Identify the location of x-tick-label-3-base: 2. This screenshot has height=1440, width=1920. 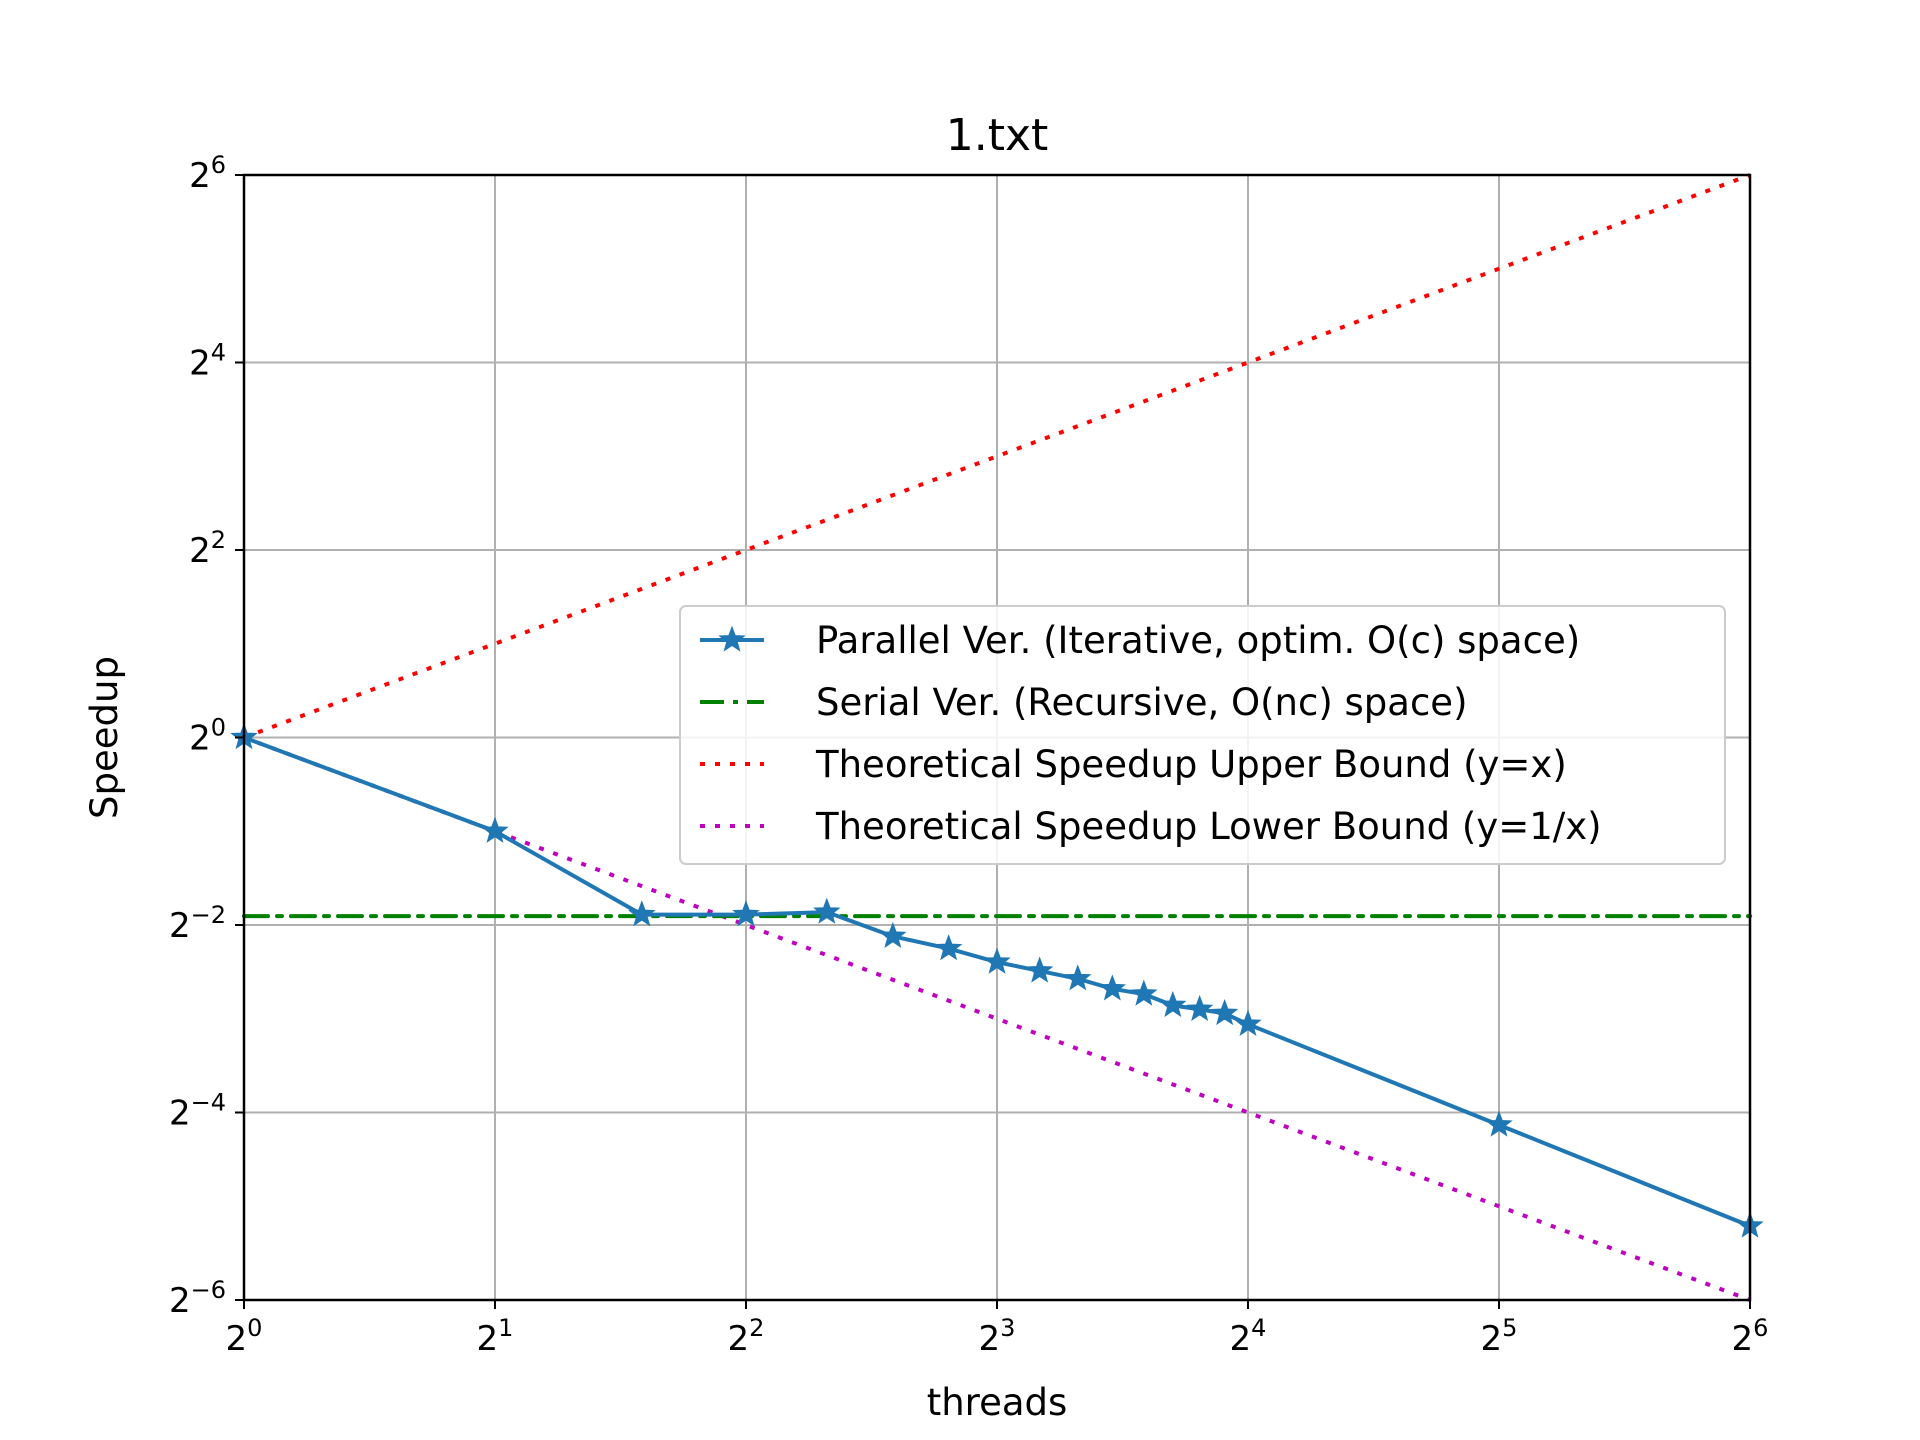
(990, 1339).